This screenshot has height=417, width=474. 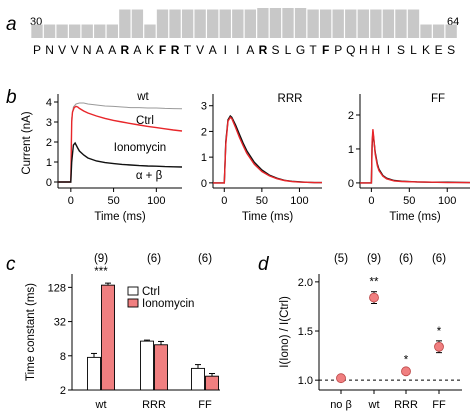 I want to click on y-tick-label: 1.0, so click(x=305, y=381).